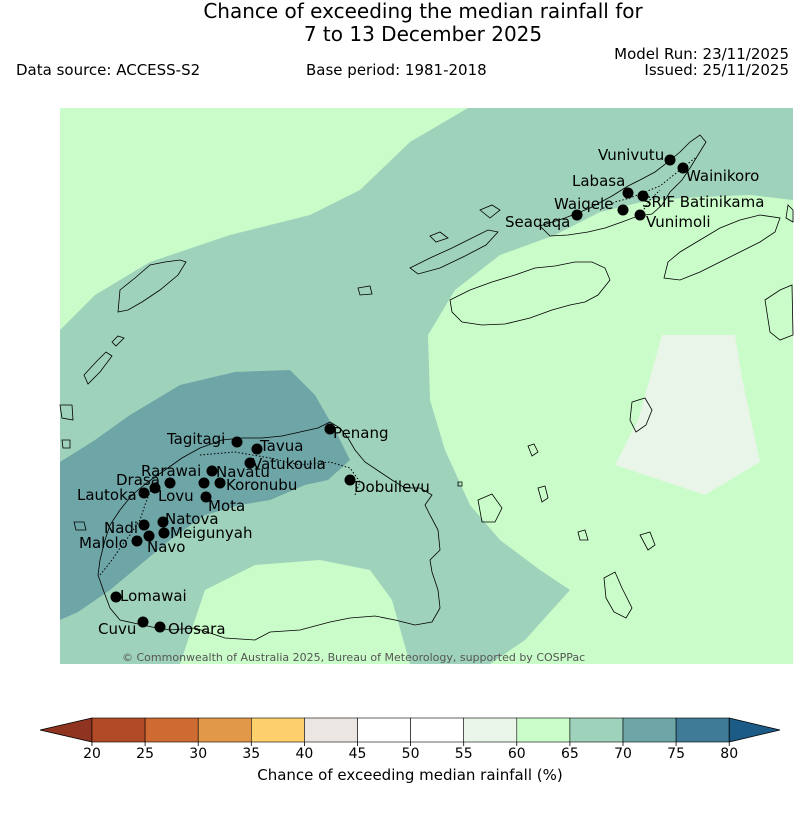 This screenshot has height=816, width=804. I want to click on station-label: Koronubu, so click(261, 485).